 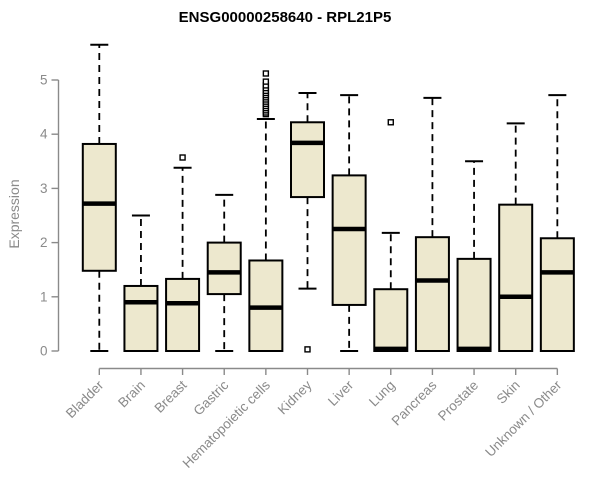 What do you see at coordinates (85, 399) in the screenshot?
I see `x-tick-label: Bladder` at bounding box center [85, 399].